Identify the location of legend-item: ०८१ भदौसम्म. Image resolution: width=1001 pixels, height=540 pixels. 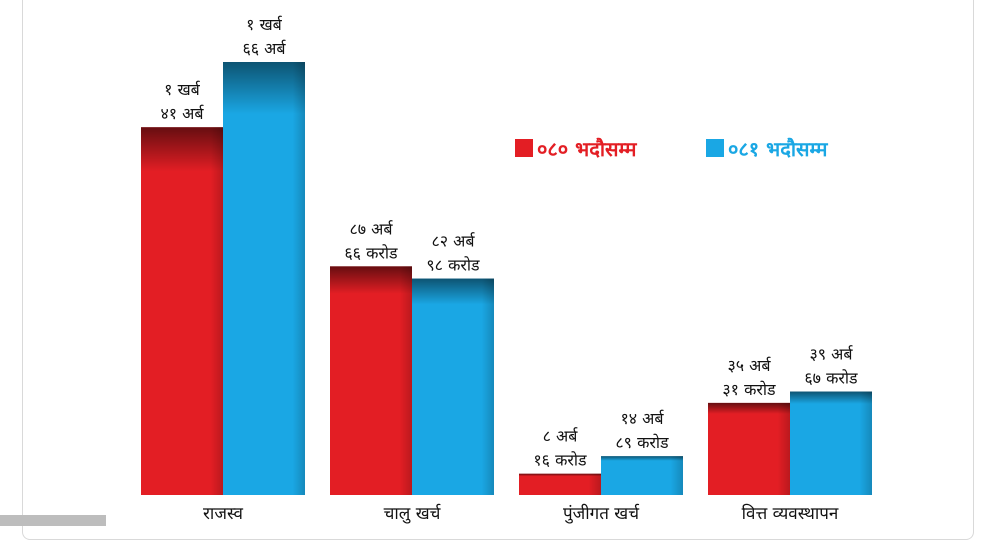
(767, 149).